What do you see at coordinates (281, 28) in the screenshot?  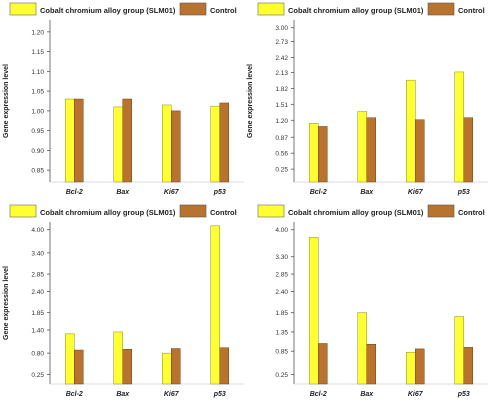 I see `y-tick-label: 3.00` at bounding box center [281, 28].